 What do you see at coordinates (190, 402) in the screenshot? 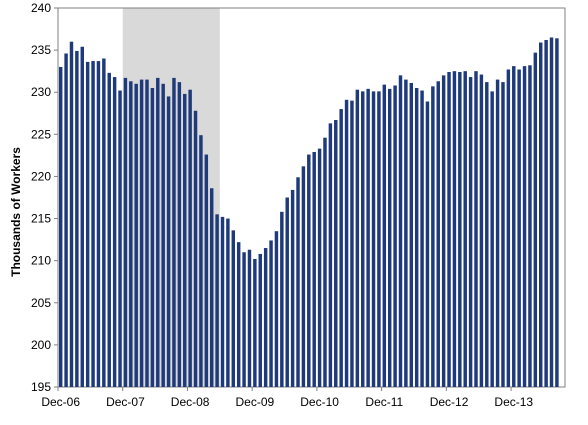
I see `x-tick-label: Dec-08` at bounding box center [190, 402].